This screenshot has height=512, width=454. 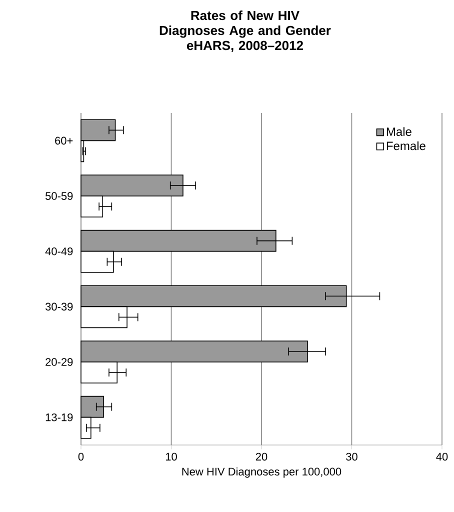 What do you see at coordinates (244, 46) in the screenshot?
I see `chart-subtitle: eHARS, 2008–2012` at bounding box center [244, 46].